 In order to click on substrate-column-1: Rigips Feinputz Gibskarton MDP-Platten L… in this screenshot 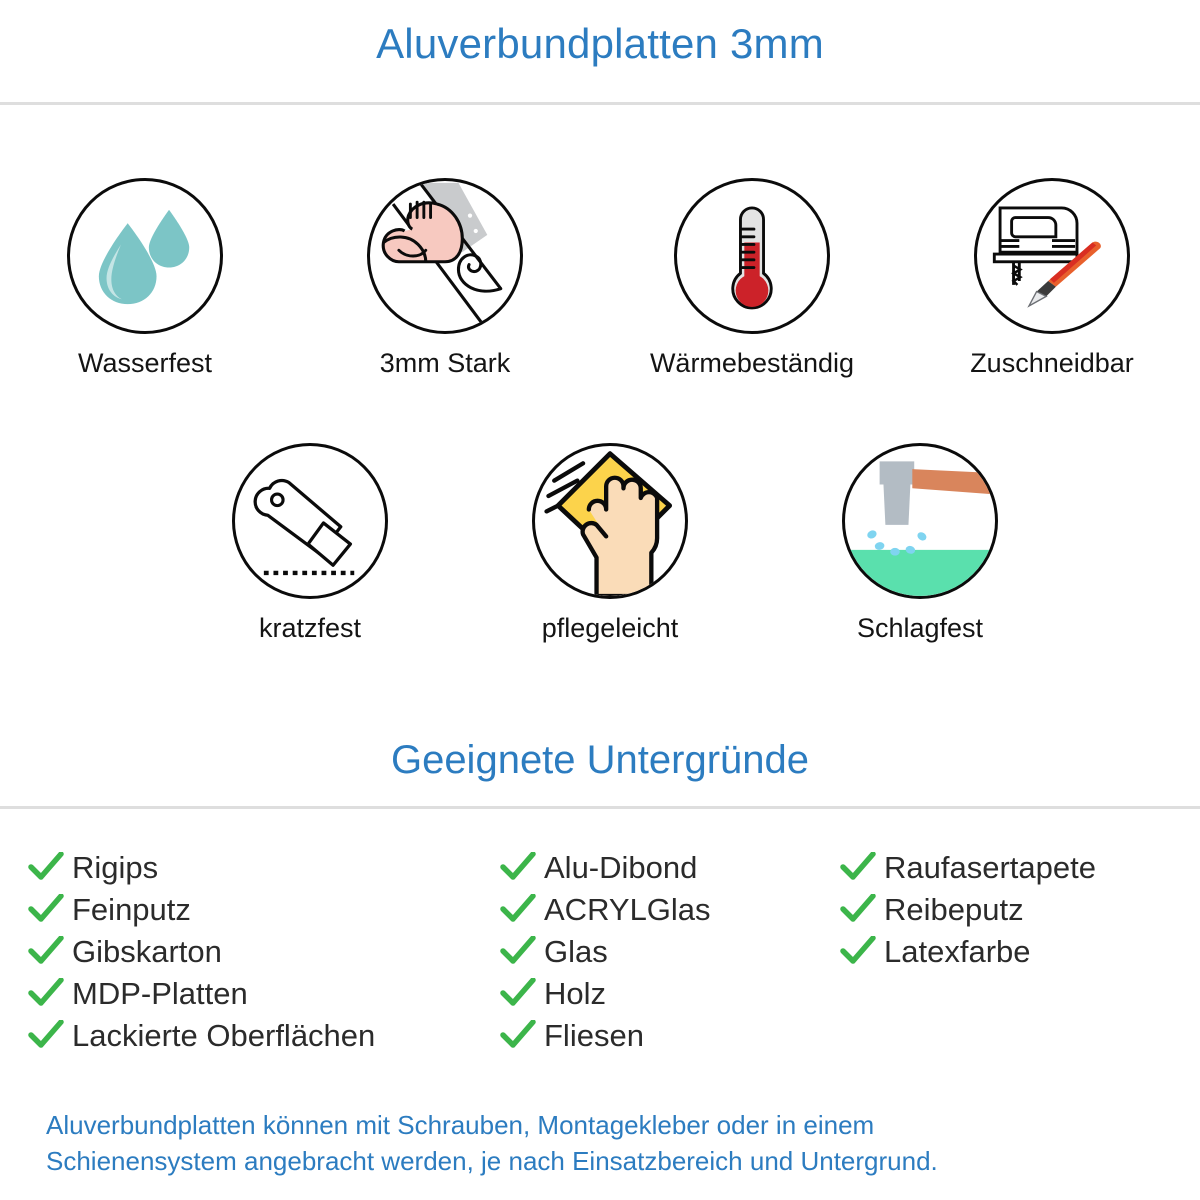, I will do `click(263, 951)`.